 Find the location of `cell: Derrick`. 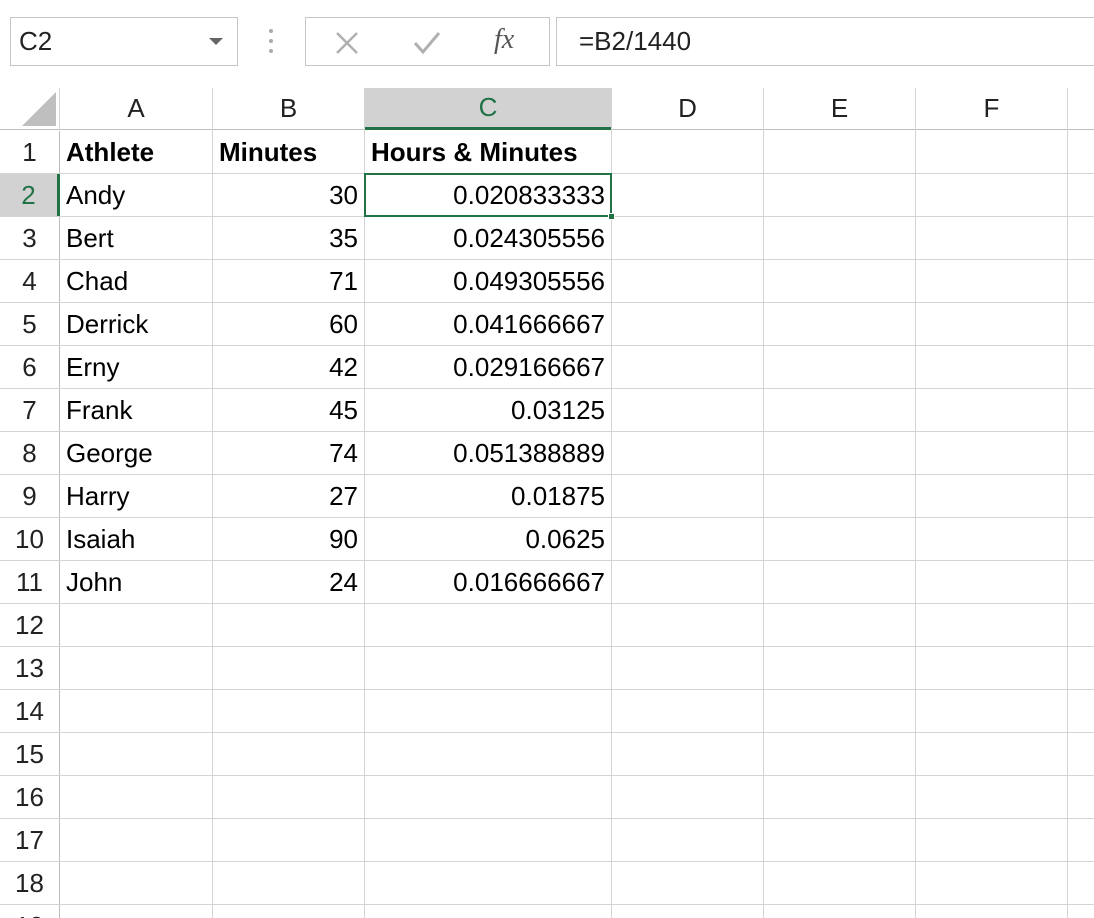

cell: Derrick is located at coordinates (107, 324).